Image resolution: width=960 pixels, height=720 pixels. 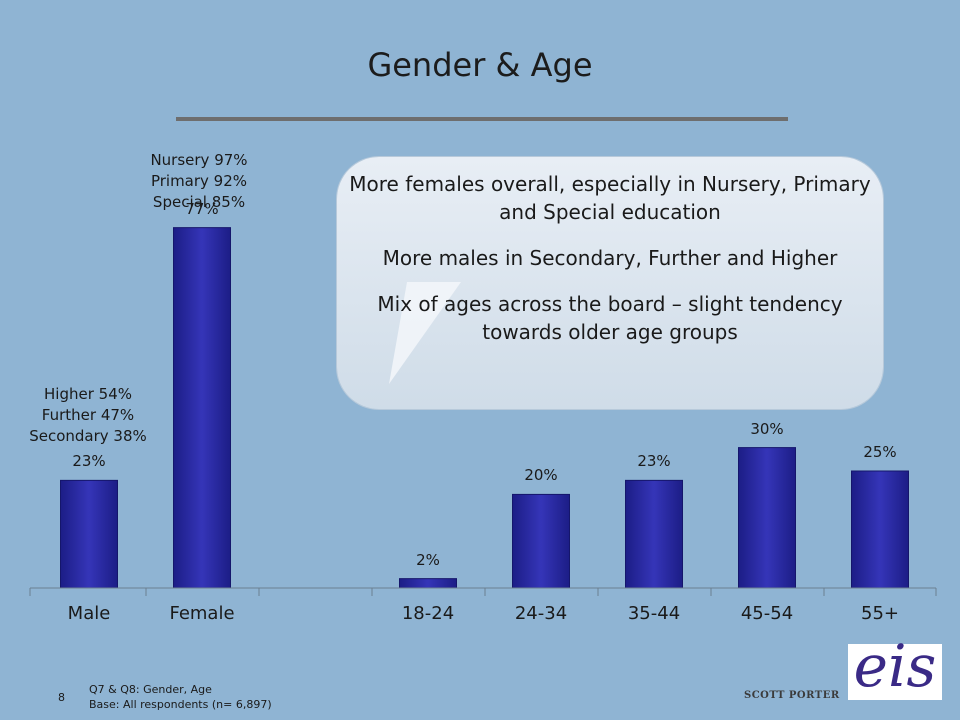 I want to click on female-annotation-line: Special 85%, so click(x=199, y=202).